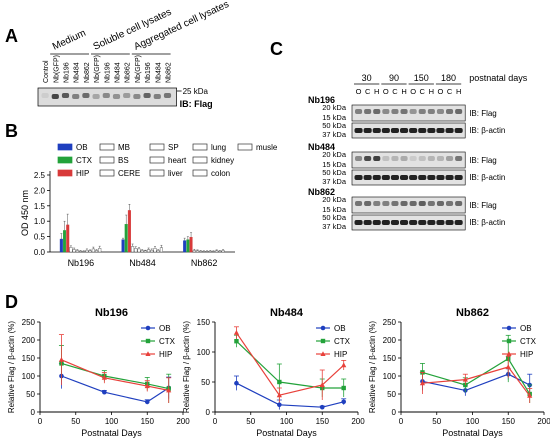  What do you see at coordinates (358, 421) in the screenshot?
I see `x-tick-label: 200` at bounding box center [358, 421].